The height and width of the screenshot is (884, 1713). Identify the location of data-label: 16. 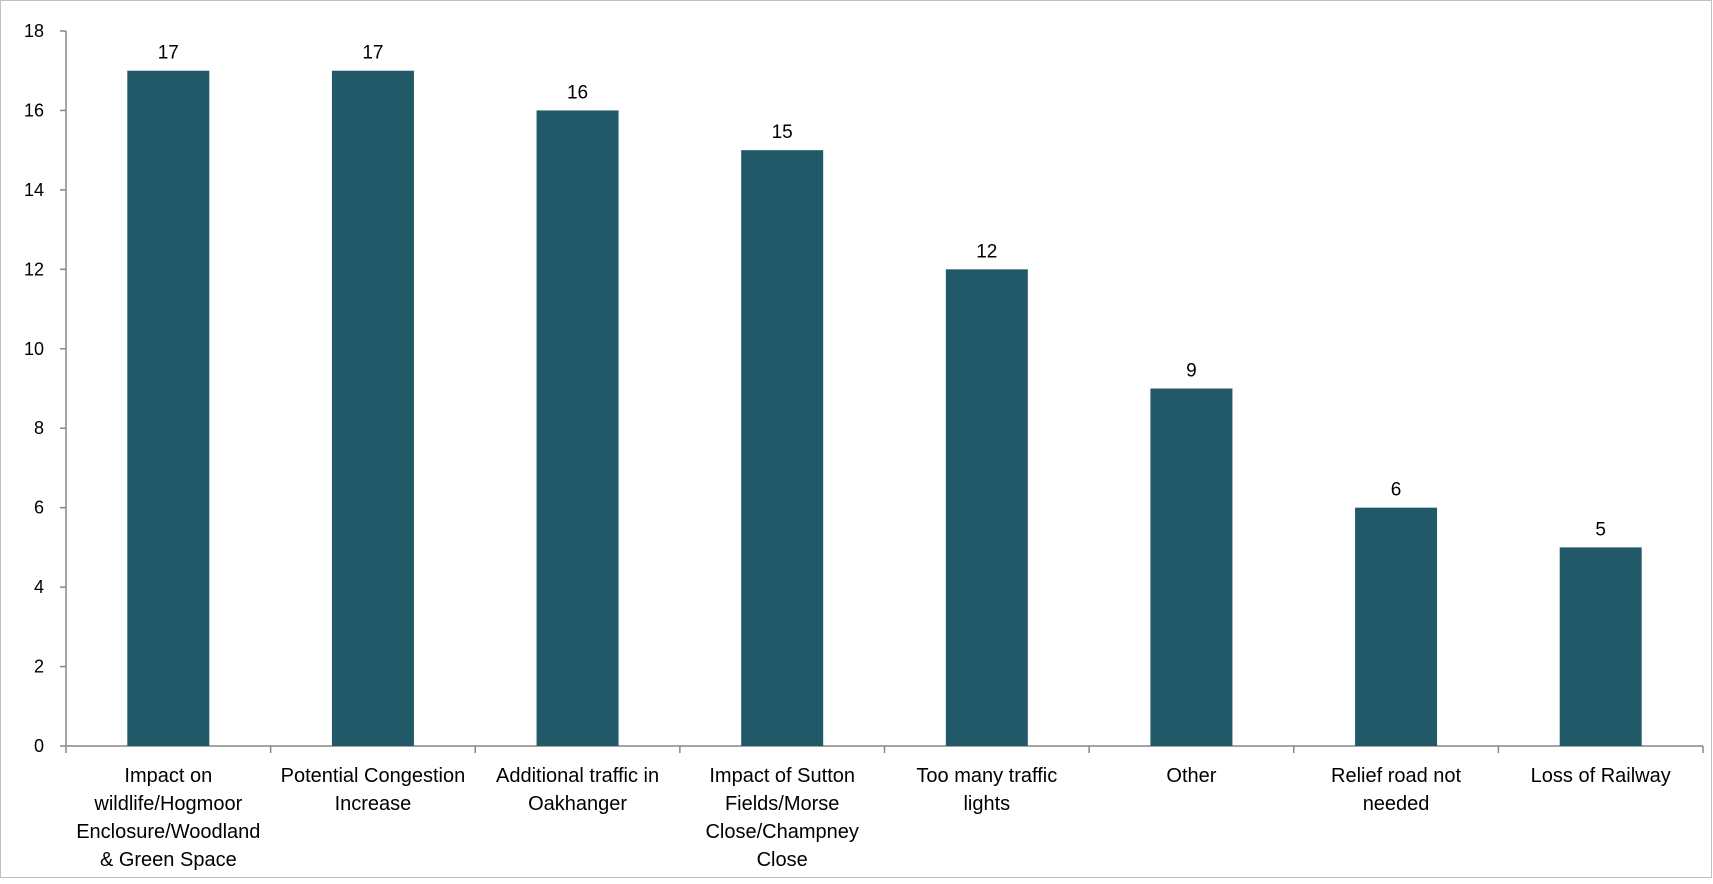
(577, 92).